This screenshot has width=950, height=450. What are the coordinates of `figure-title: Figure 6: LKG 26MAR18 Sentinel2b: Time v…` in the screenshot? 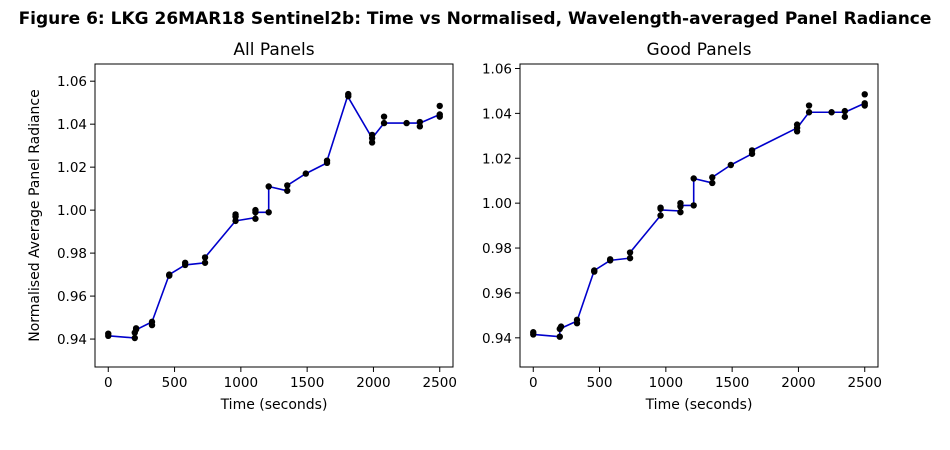 It's located at (475, 19).